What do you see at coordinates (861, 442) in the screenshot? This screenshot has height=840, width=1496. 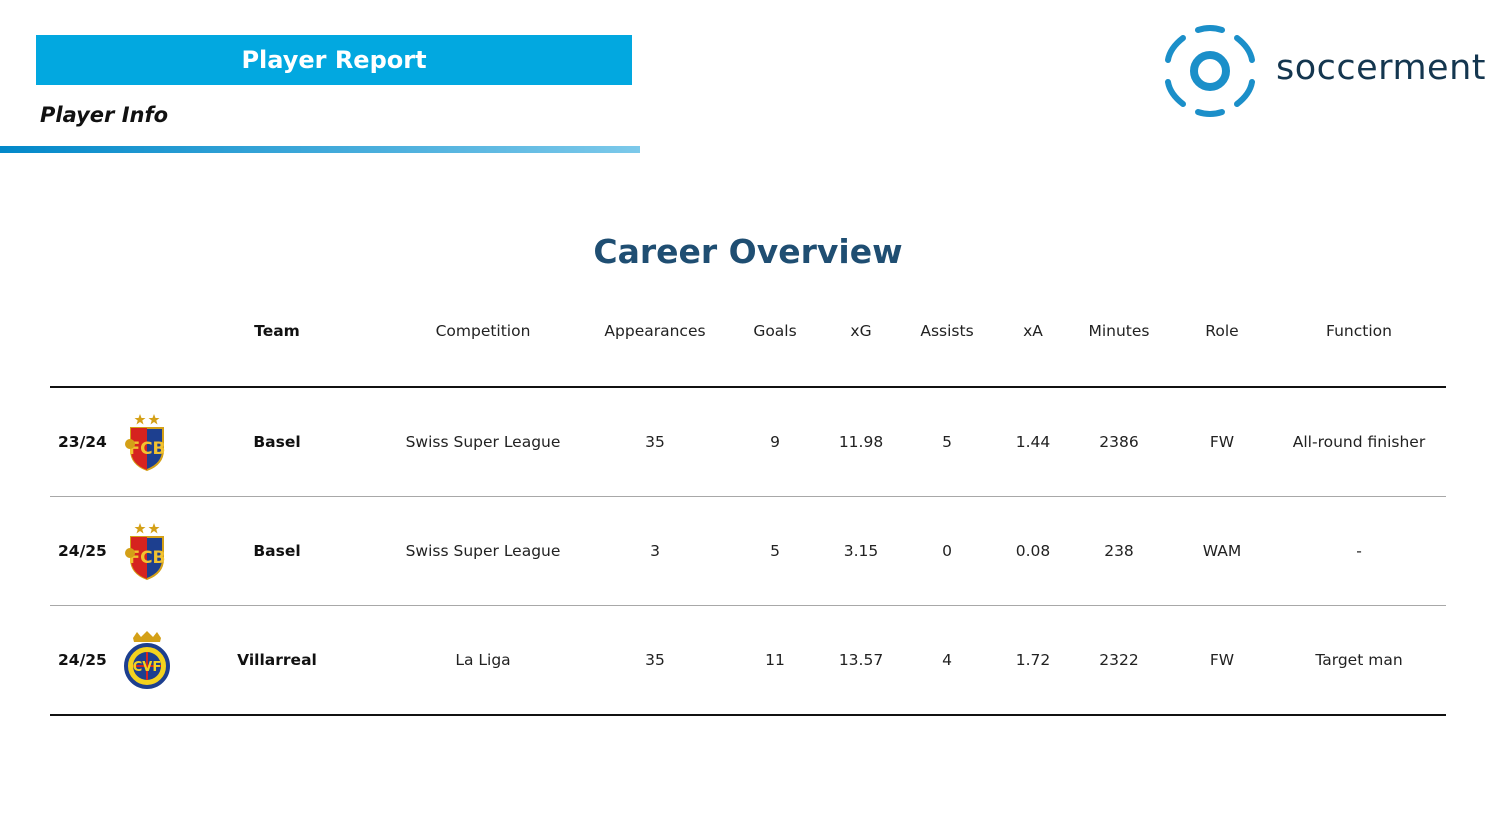 I see `xg: 11.98` at bounding box center [861, 442].